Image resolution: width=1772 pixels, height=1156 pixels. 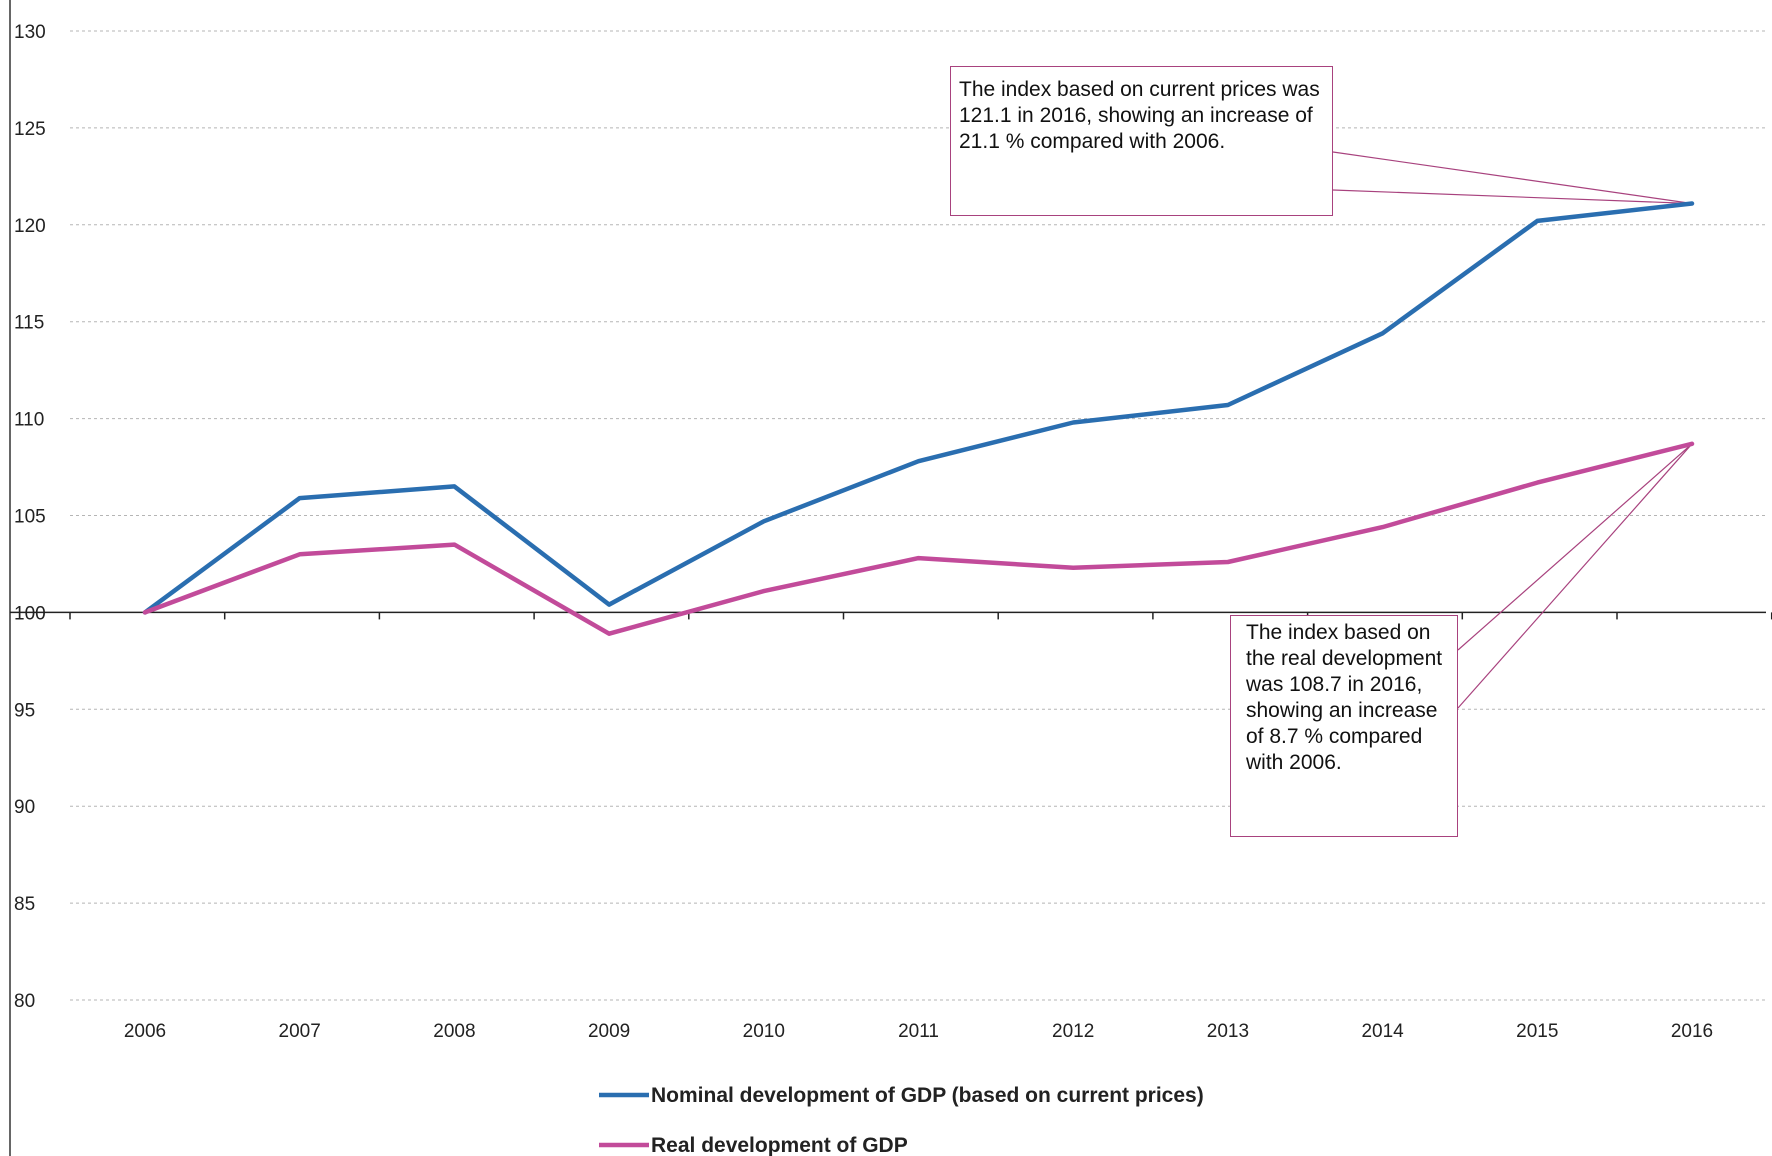 I want to click on x-tick-label: 2009, so click(x=609, y=1031).